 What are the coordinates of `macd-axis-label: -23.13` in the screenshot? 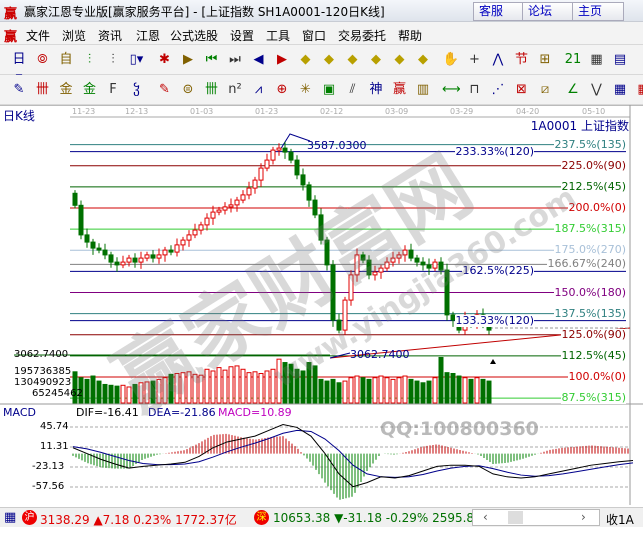 It's located at (48, 466).